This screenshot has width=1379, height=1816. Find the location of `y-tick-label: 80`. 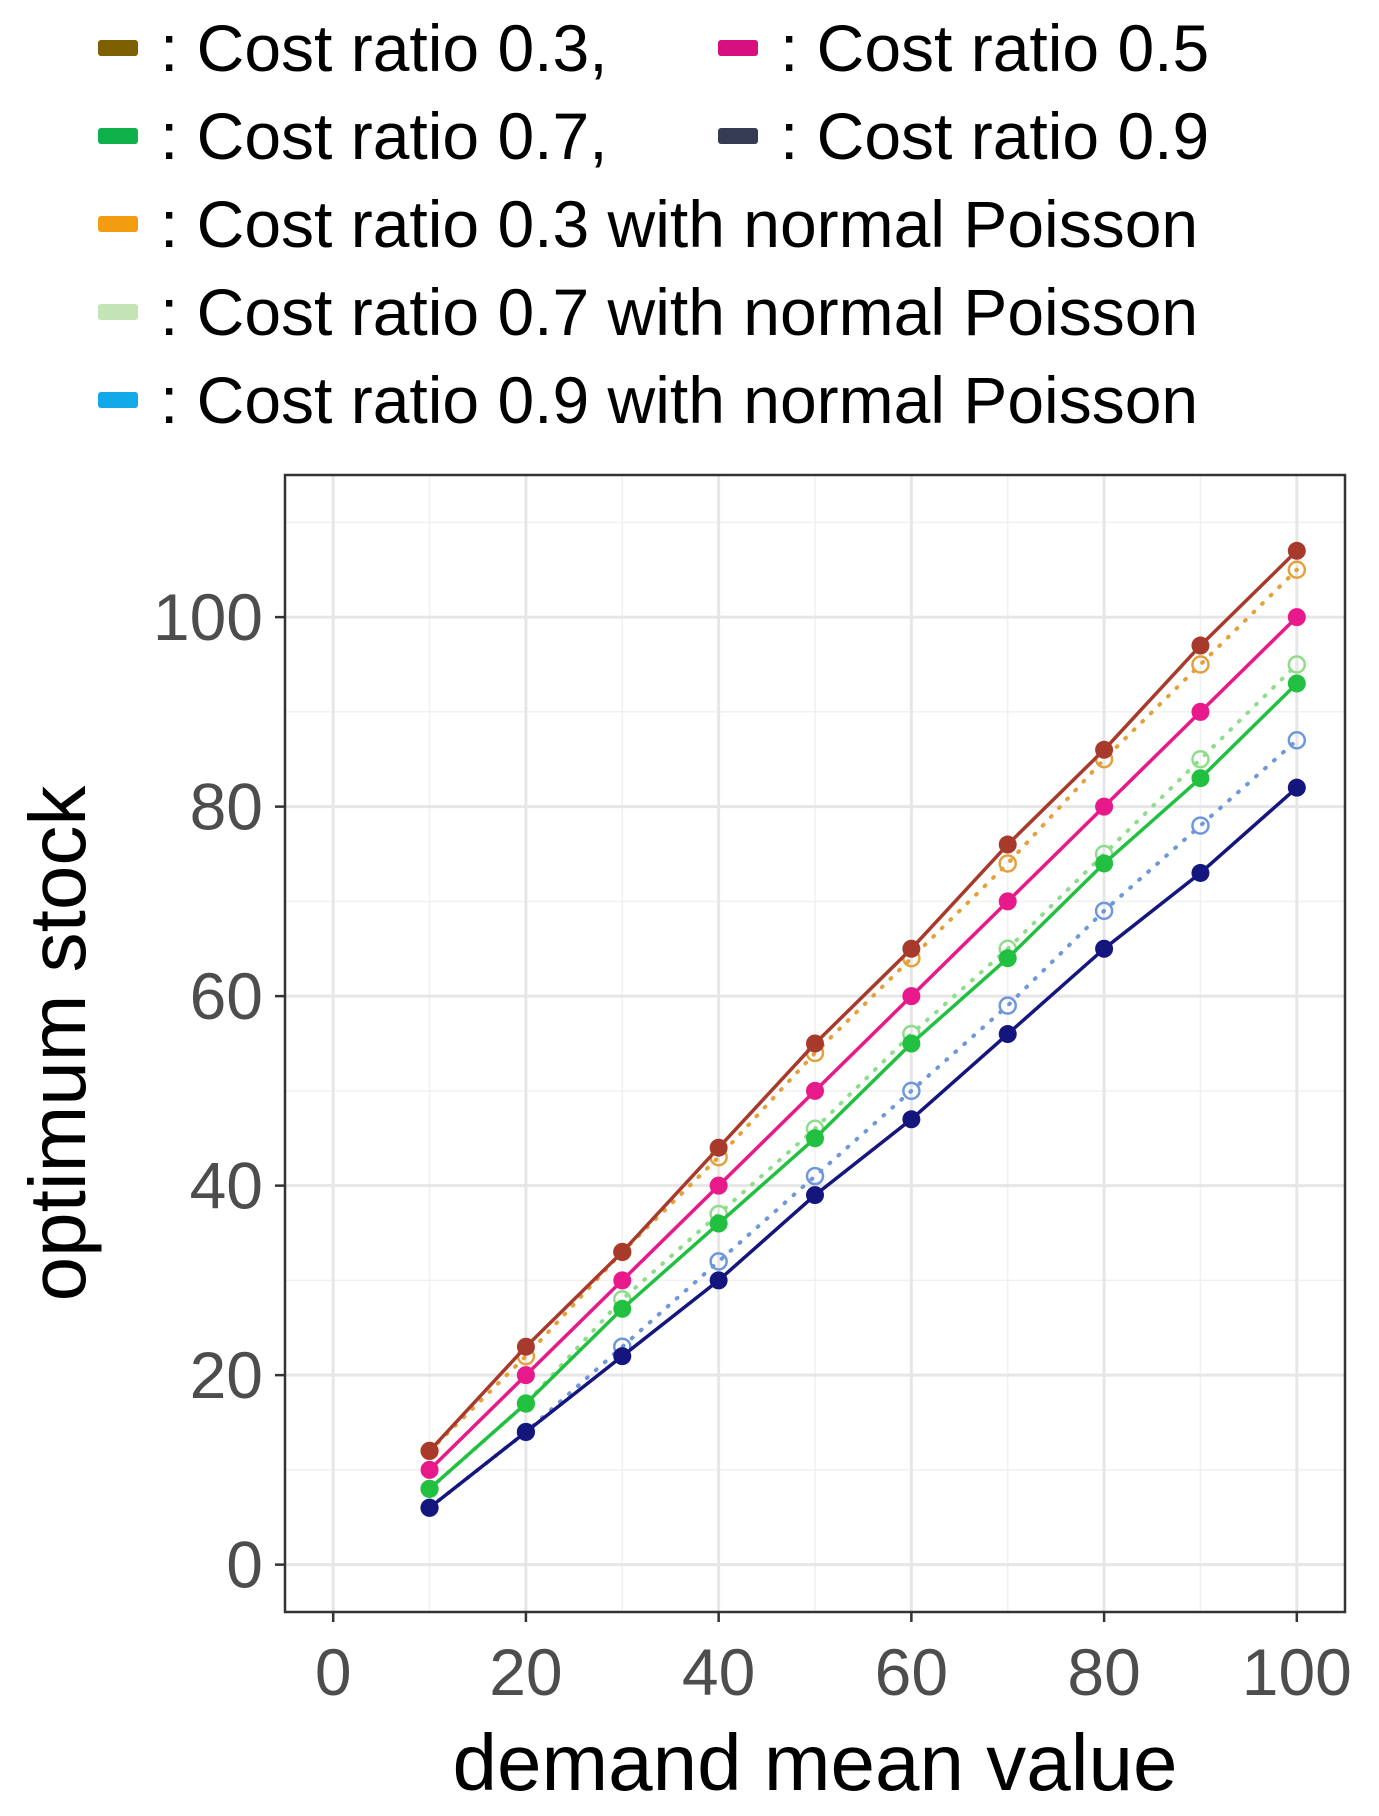

y-tick-label: 80 is located at coordinates (226, 807).